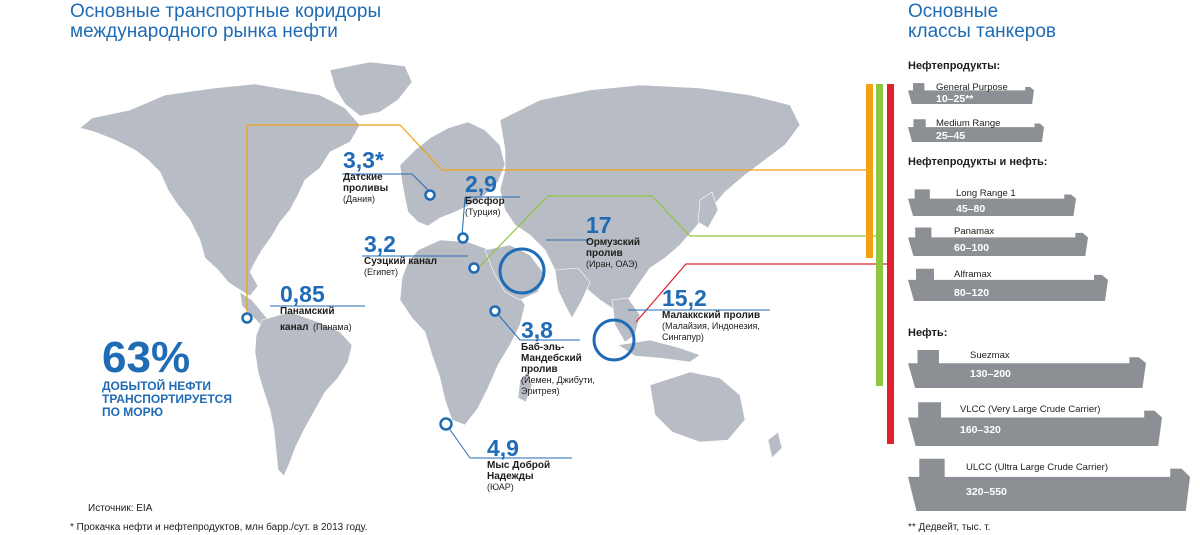 The height and width of the screenshot is (535, 1200). What do you see at coordinates (711, 326) in the screenshot?
I see `malacca-country-1: (Малайзия, Индонезия,` at bounding box center [711, 326].